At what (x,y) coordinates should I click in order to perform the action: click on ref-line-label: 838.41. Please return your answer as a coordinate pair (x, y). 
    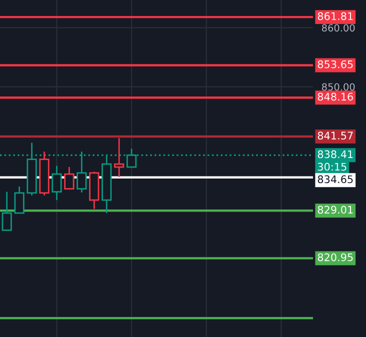
    Looking at the image, I should click on (335, 154).